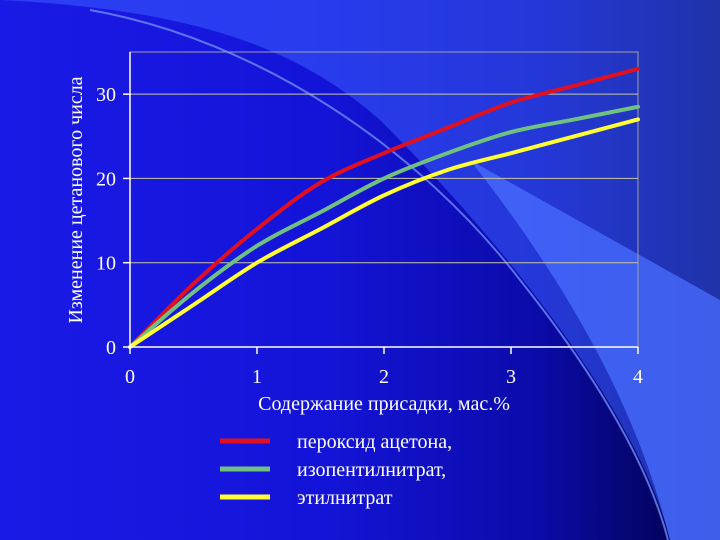 Image resolution: width=720 pixels, height=540 pixels. What do you see at coordinates (374, 442) in the screenshot?
I see `legend-label-0: пероксид ацетона,` at bounding box center [374, 442].